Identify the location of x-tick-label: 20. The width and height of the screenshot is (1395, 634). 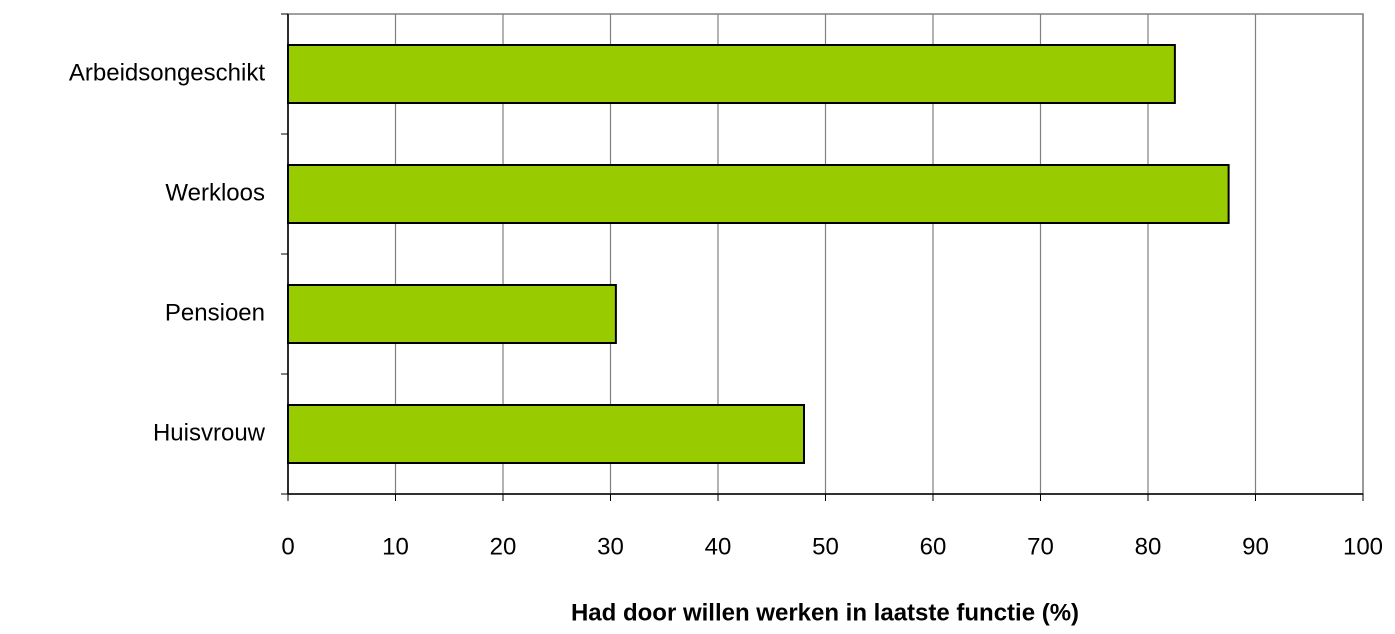
(503, 546).